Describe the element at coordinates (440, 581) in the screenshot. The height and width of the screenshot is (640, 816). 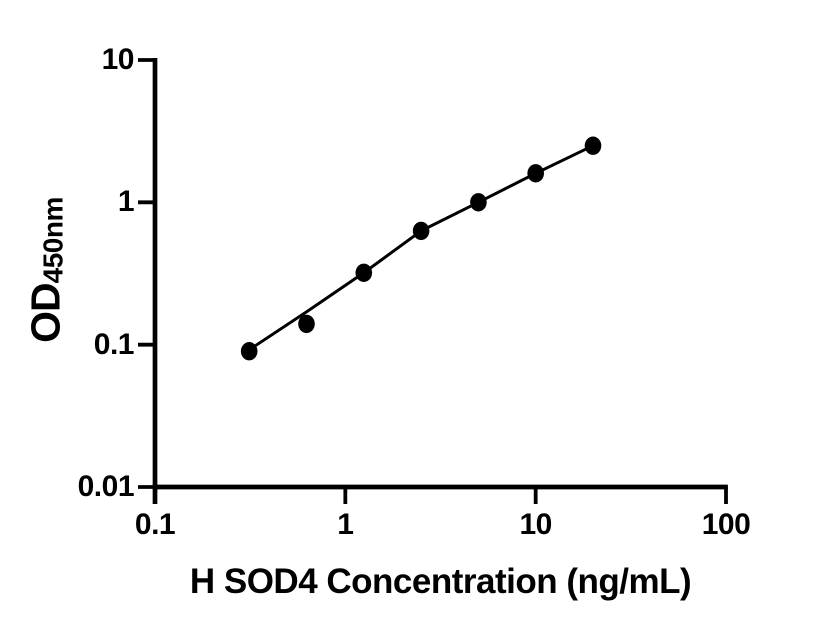
I see `x-axis-title: H SOD4 Concentration (ng/mL)` at that location.